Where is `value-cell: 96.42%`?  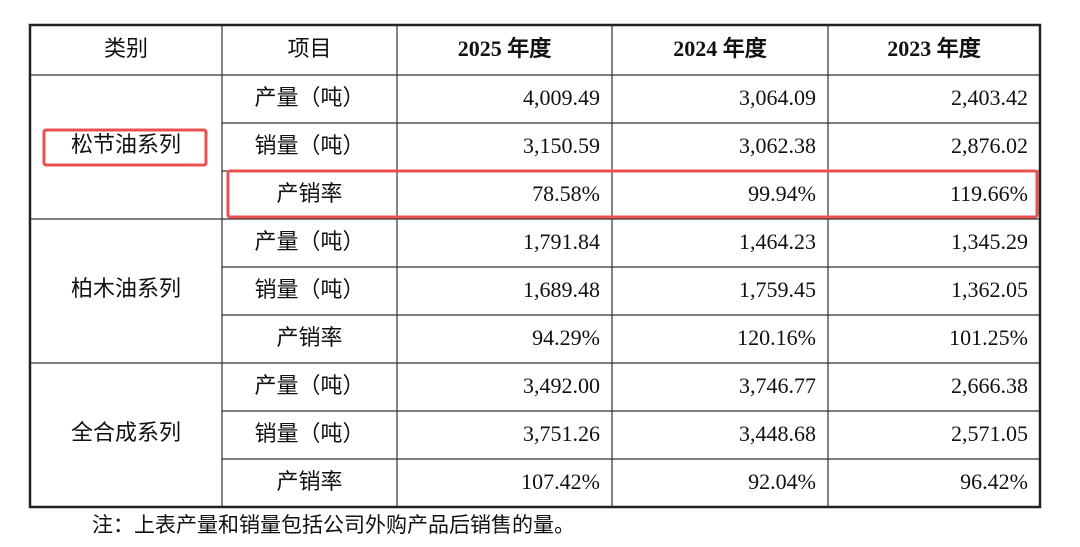 value-cell: 96.42% is located at coordinates (994, 481).